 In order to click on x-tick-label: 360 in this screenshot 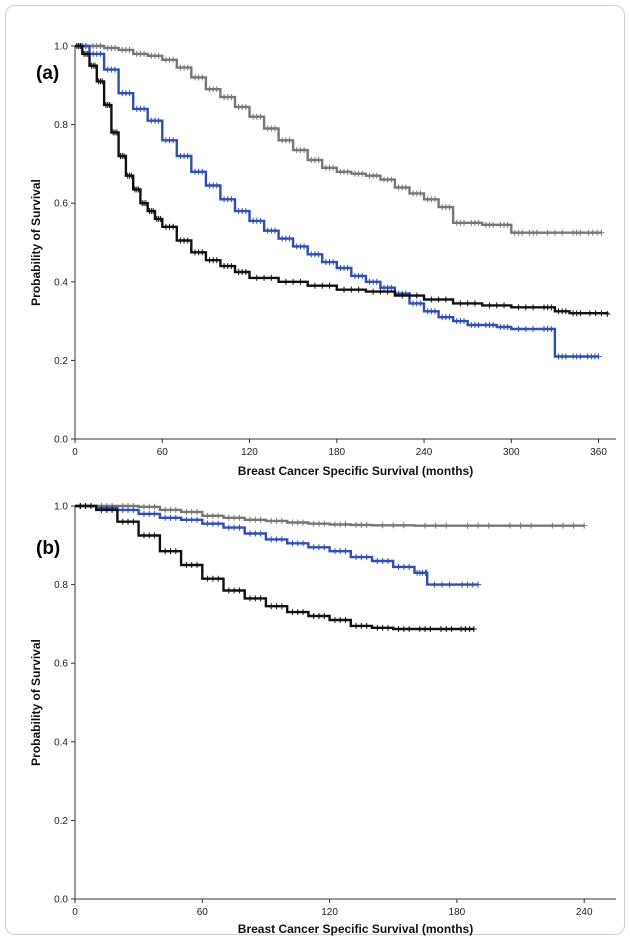, I will do `click(598, 452)`.